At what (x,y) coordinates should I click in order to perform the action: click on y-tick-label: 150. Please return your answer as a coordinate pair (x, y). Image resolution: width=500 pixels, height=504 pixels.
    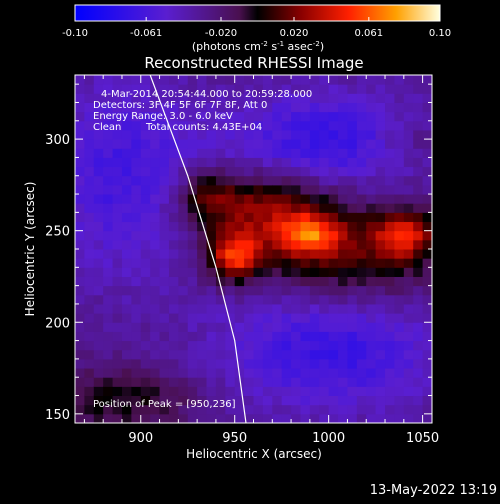
    Looking at the image, I should click on (57, 415).